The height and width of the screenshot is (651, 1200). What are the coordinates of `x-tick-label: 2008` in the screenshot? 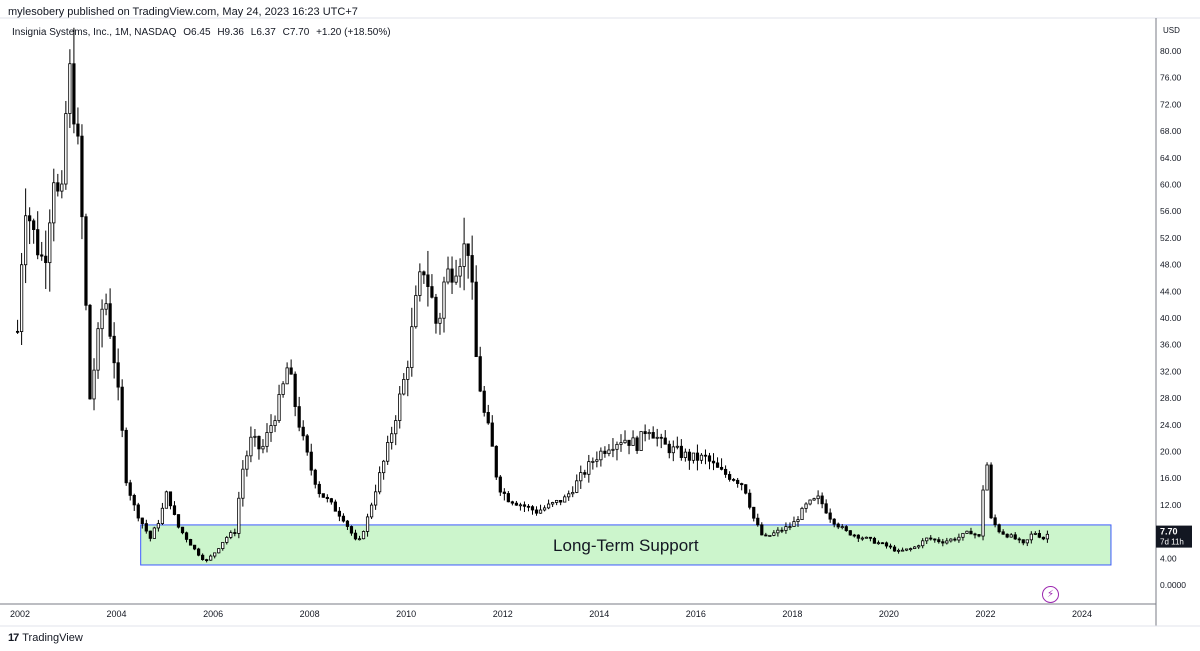 It's located at (310, 614).